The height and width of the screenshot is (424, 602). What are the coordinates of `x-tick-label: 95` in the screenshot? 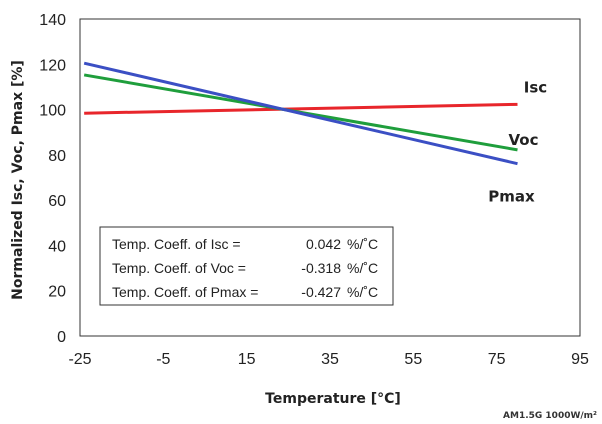 It's located at (580, 359).